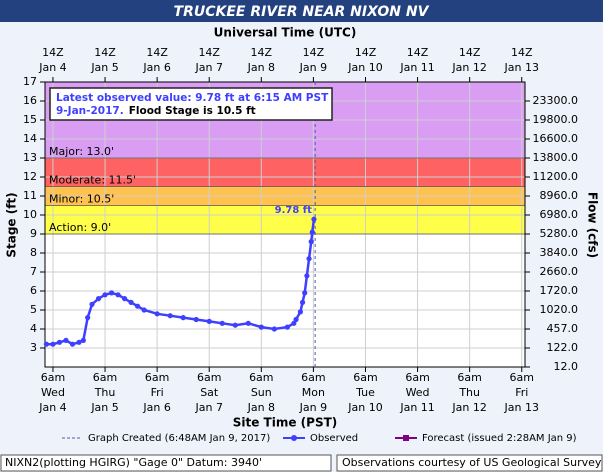 The width and height of the screenshot is (603, 472). What do you see at coordinates (334, 438) in the screenshot?
I see `legend-label: Observed` at bounding box center [334, 438].